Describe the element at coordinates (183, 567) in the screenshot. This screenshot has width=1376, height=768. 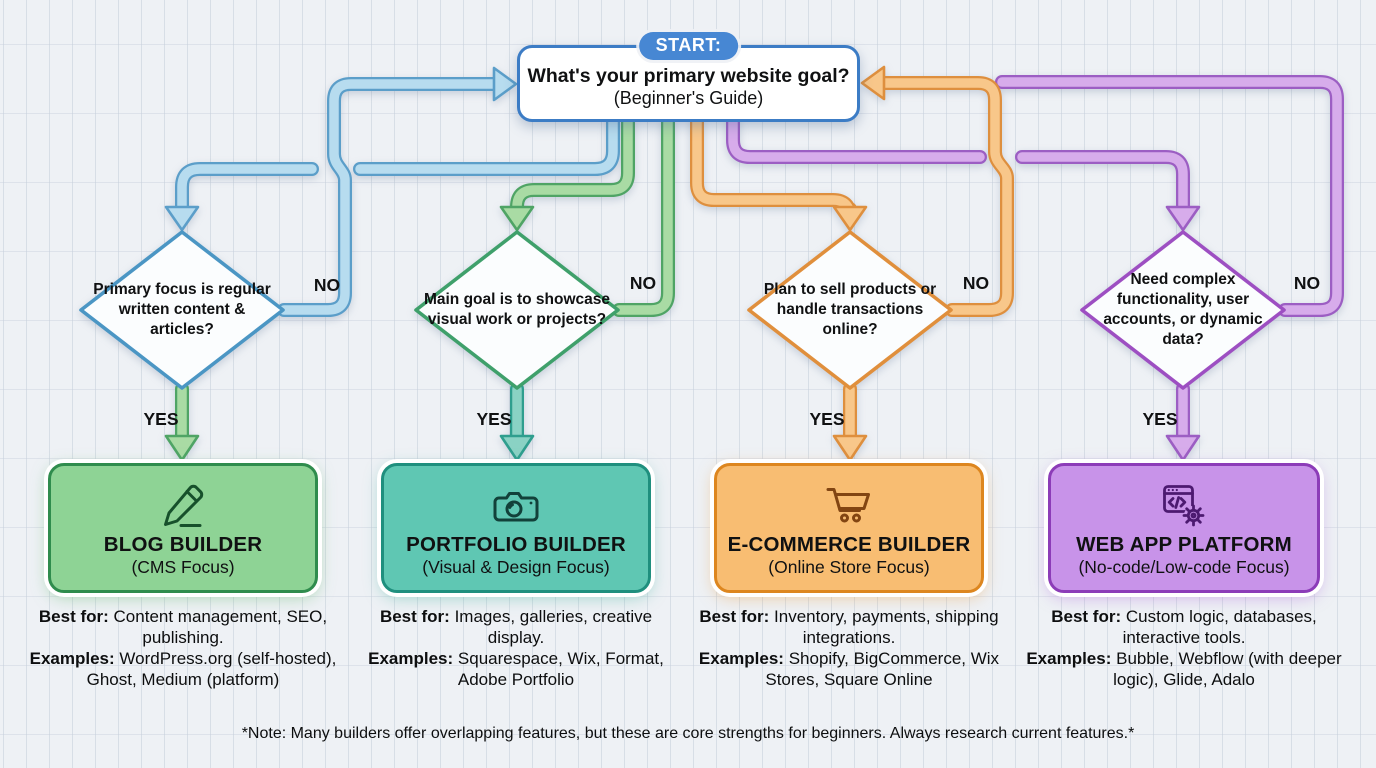
I see `result-subtitle: (CMS Focus)` at that location.